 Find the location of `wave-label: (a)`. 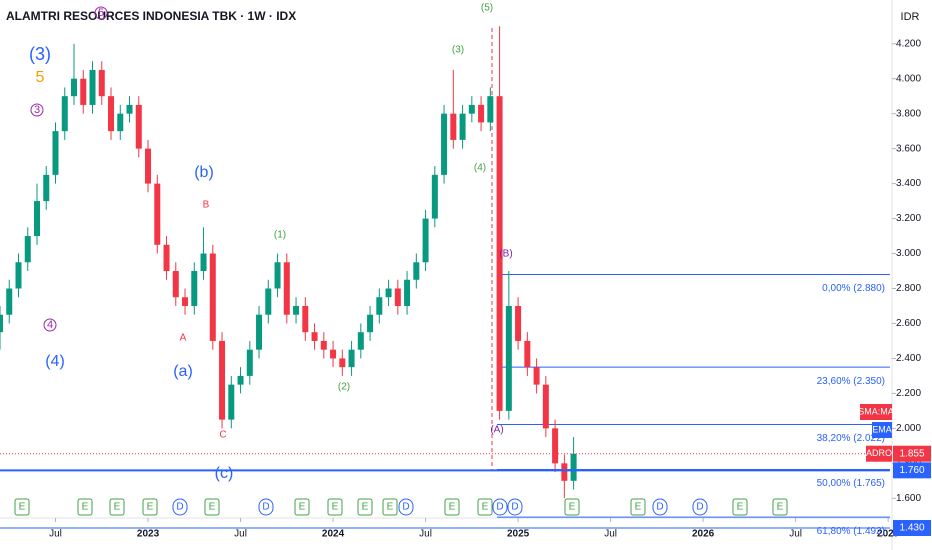

wave-label: (a) is located at coordinates (183, 371).